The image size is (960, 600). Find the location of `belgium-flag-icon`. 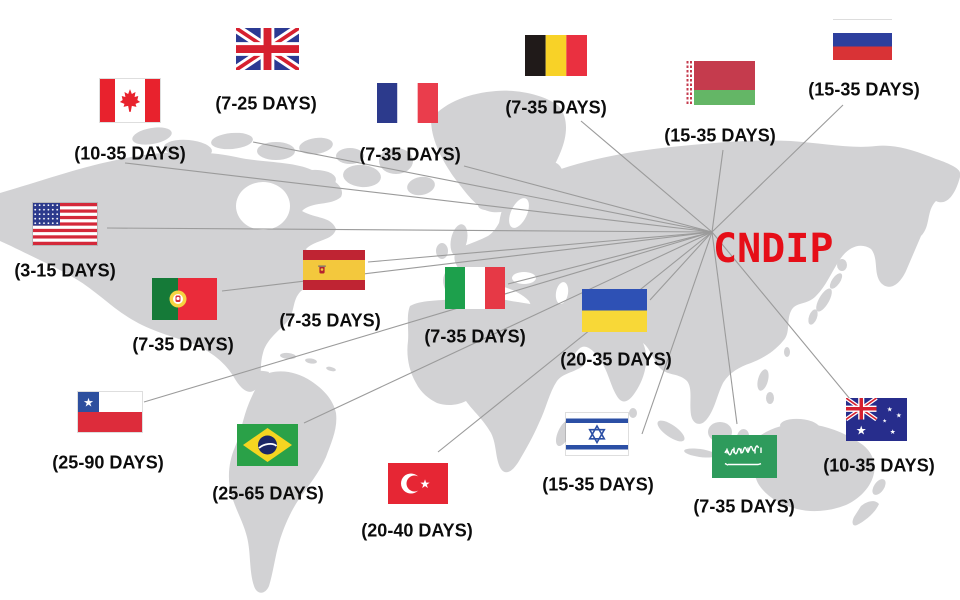

belgium-flag-icon is located at coordinates (556, 55).